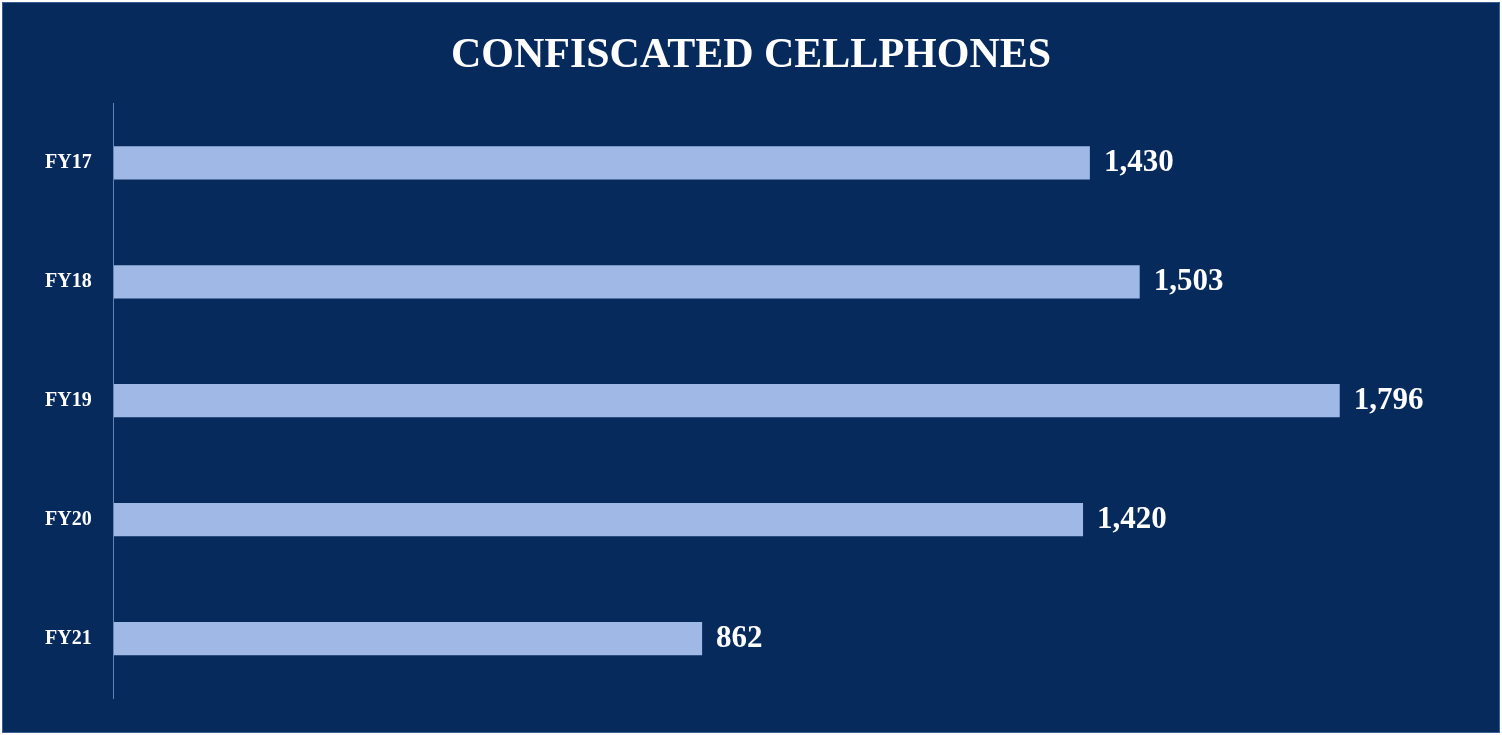  I want to click on chart-title: CONFISCATED CELLPHONES, so click(751, 53).